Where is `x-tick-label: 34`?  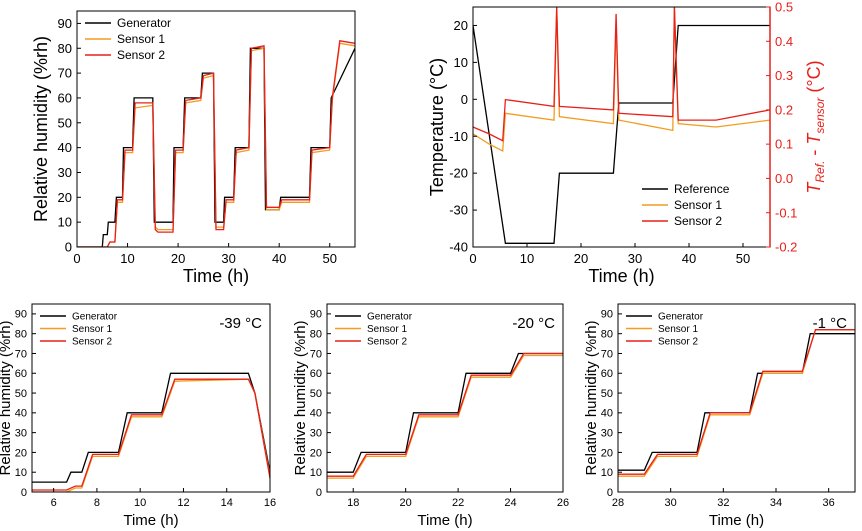
x-tick-label: 34 is located at coordinates (776, 503).